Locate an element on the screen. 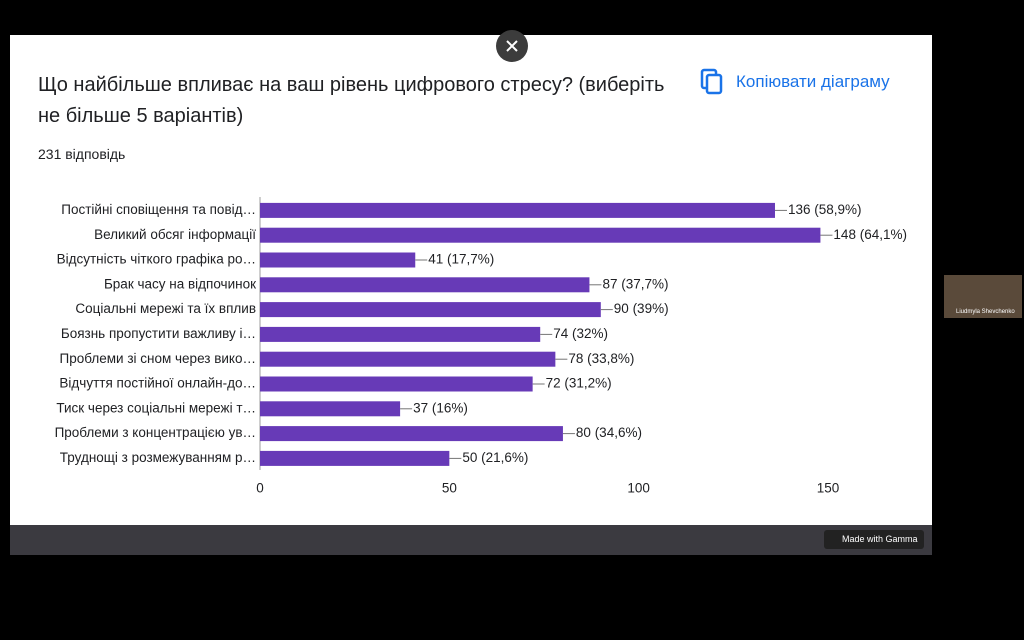 Image resolution: width=1024 pixels, height=640 pixels. gamma-badge: Made with Gamma is located at coordinates (874, 539).